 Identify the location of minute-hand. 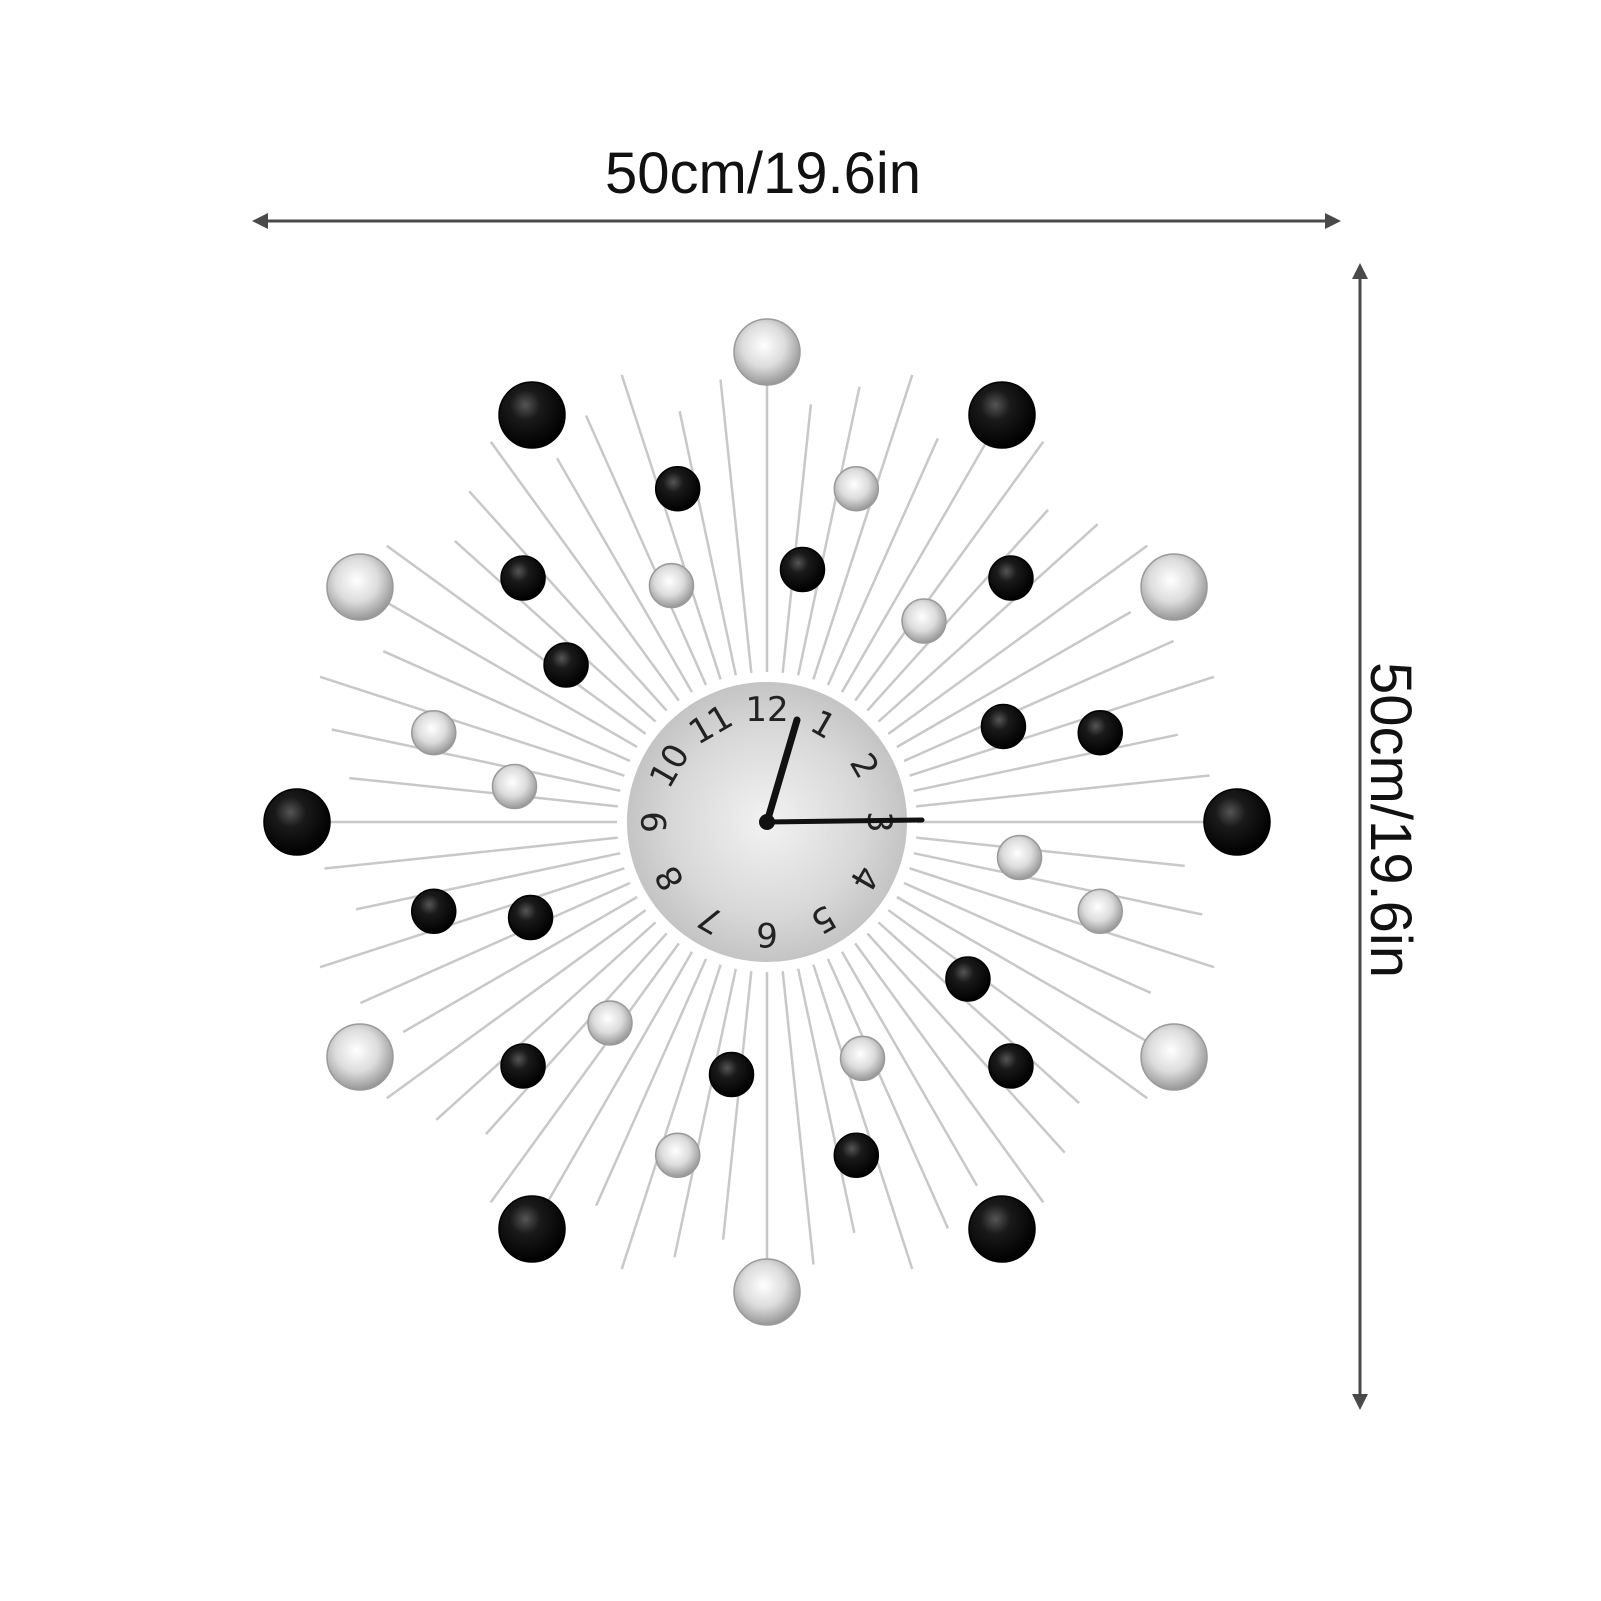
(844, 821).